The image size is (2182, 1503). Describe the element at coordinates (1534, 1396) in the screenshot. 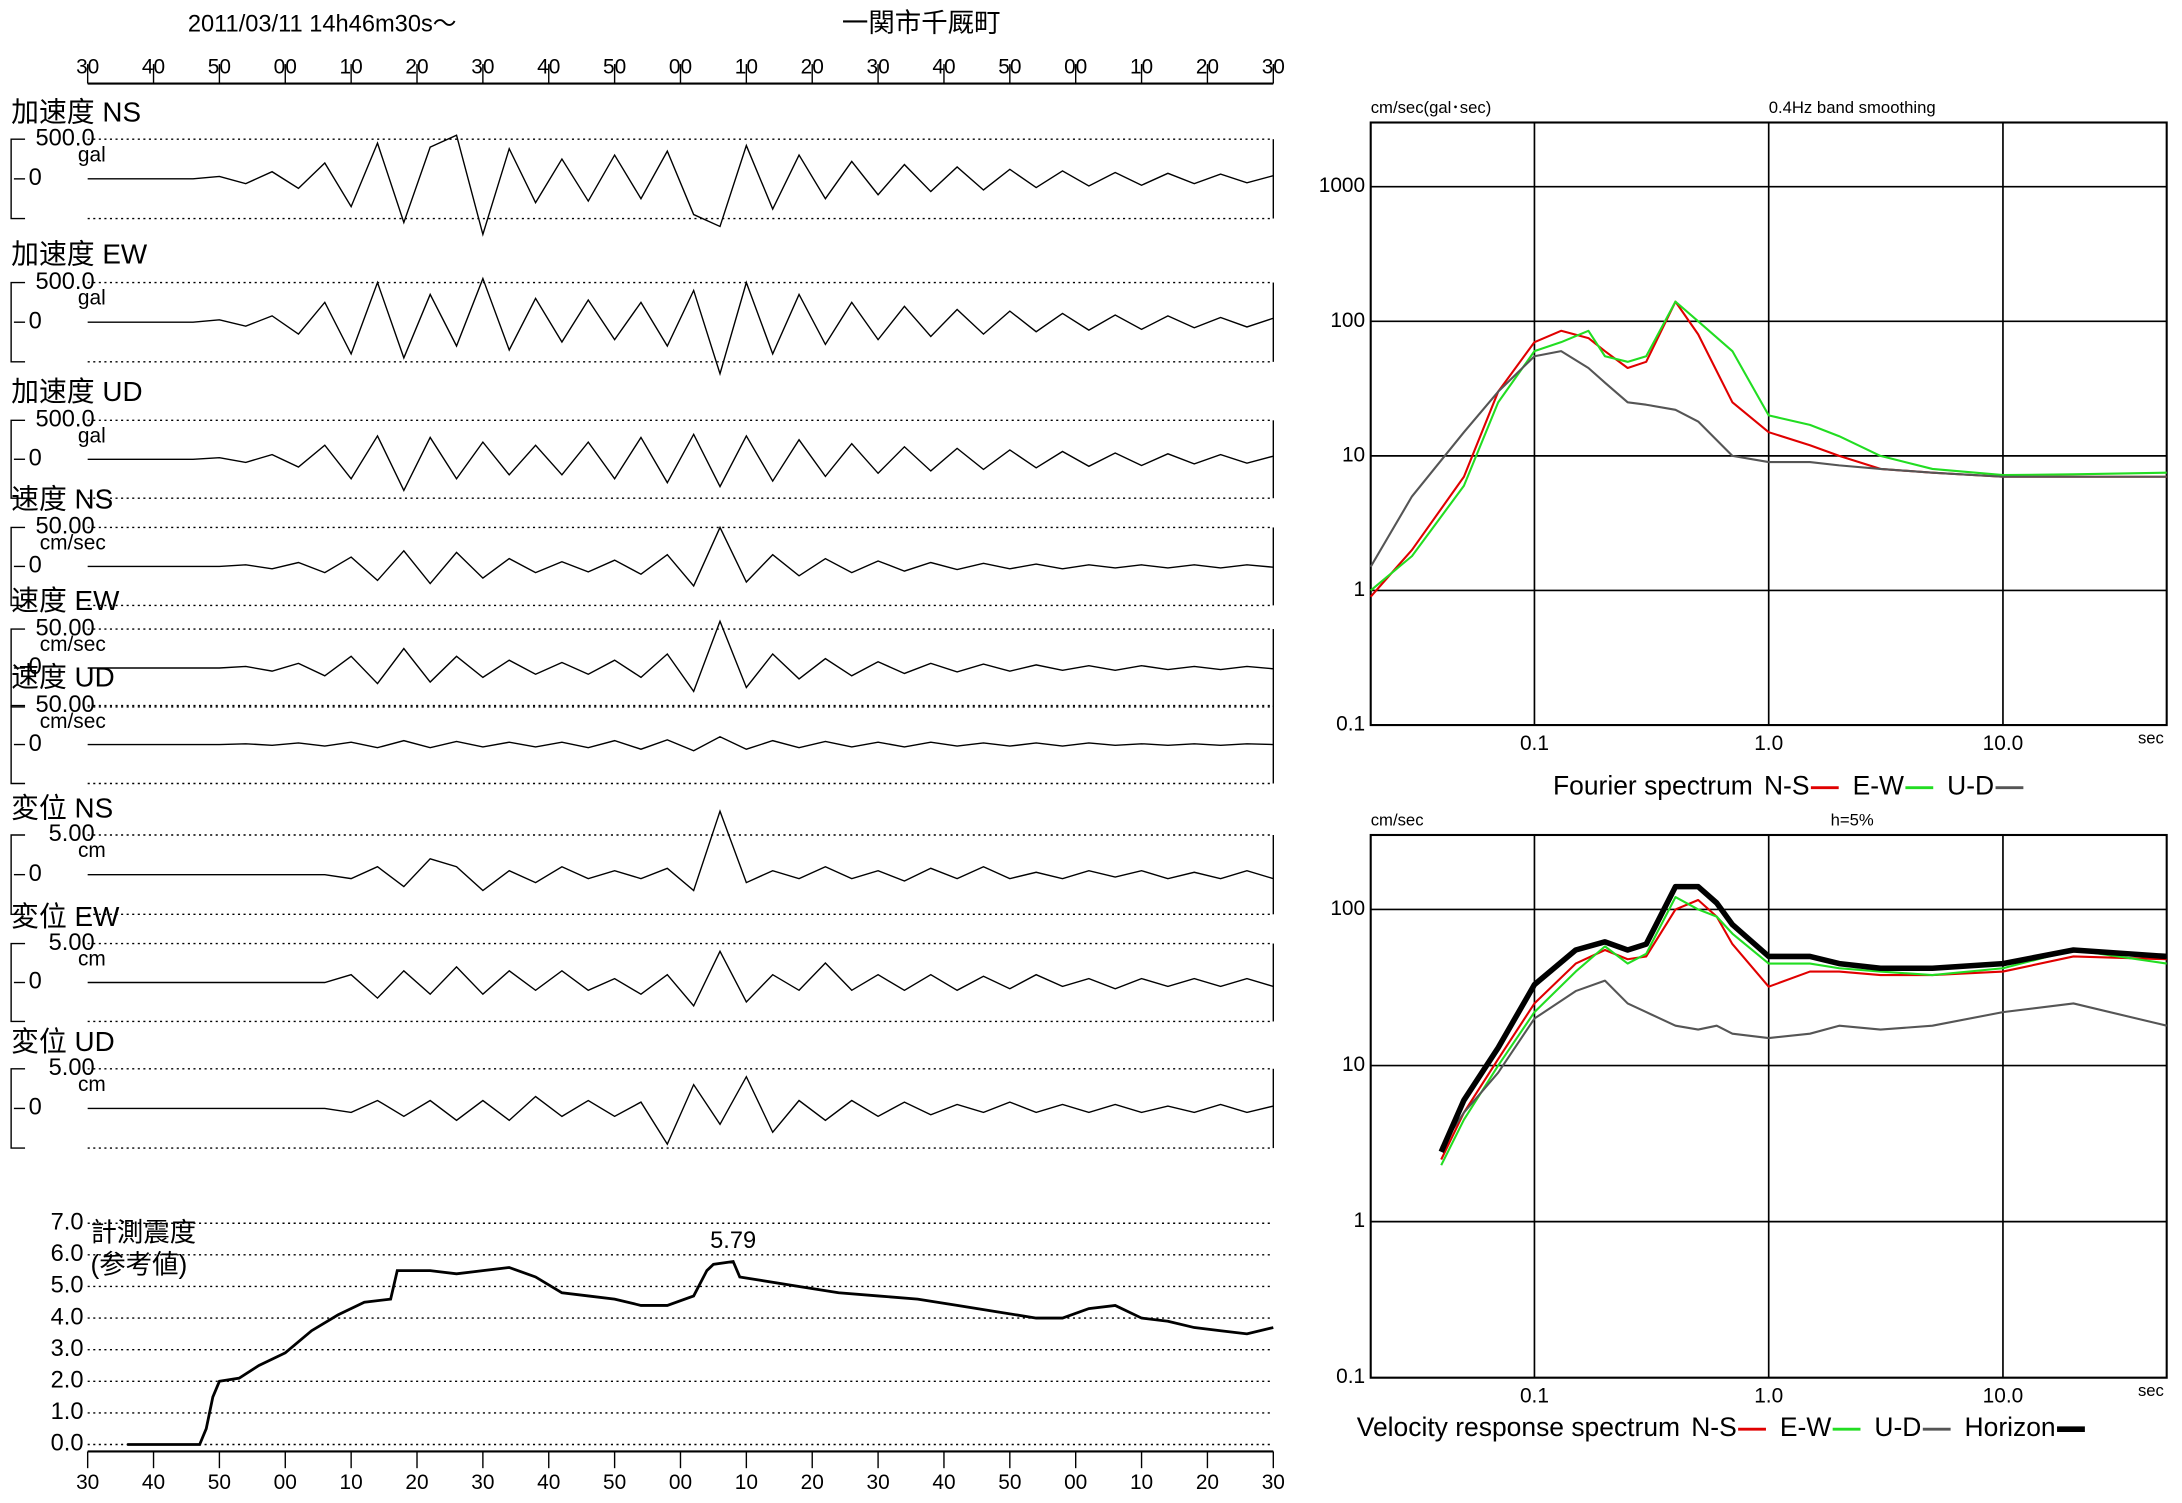

I see `x-tick-label: 0.1` at that location.